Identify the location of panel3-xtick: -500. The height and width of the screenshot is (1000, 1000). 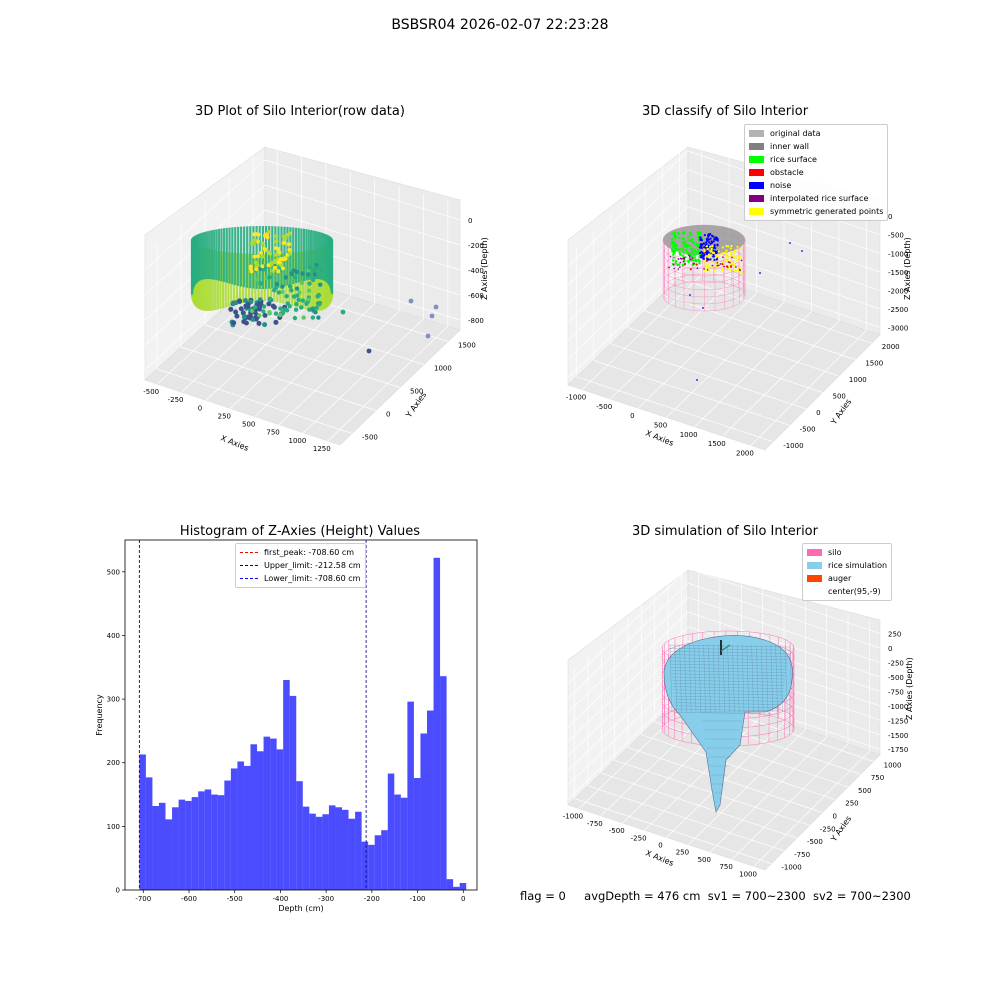
(235, 899).